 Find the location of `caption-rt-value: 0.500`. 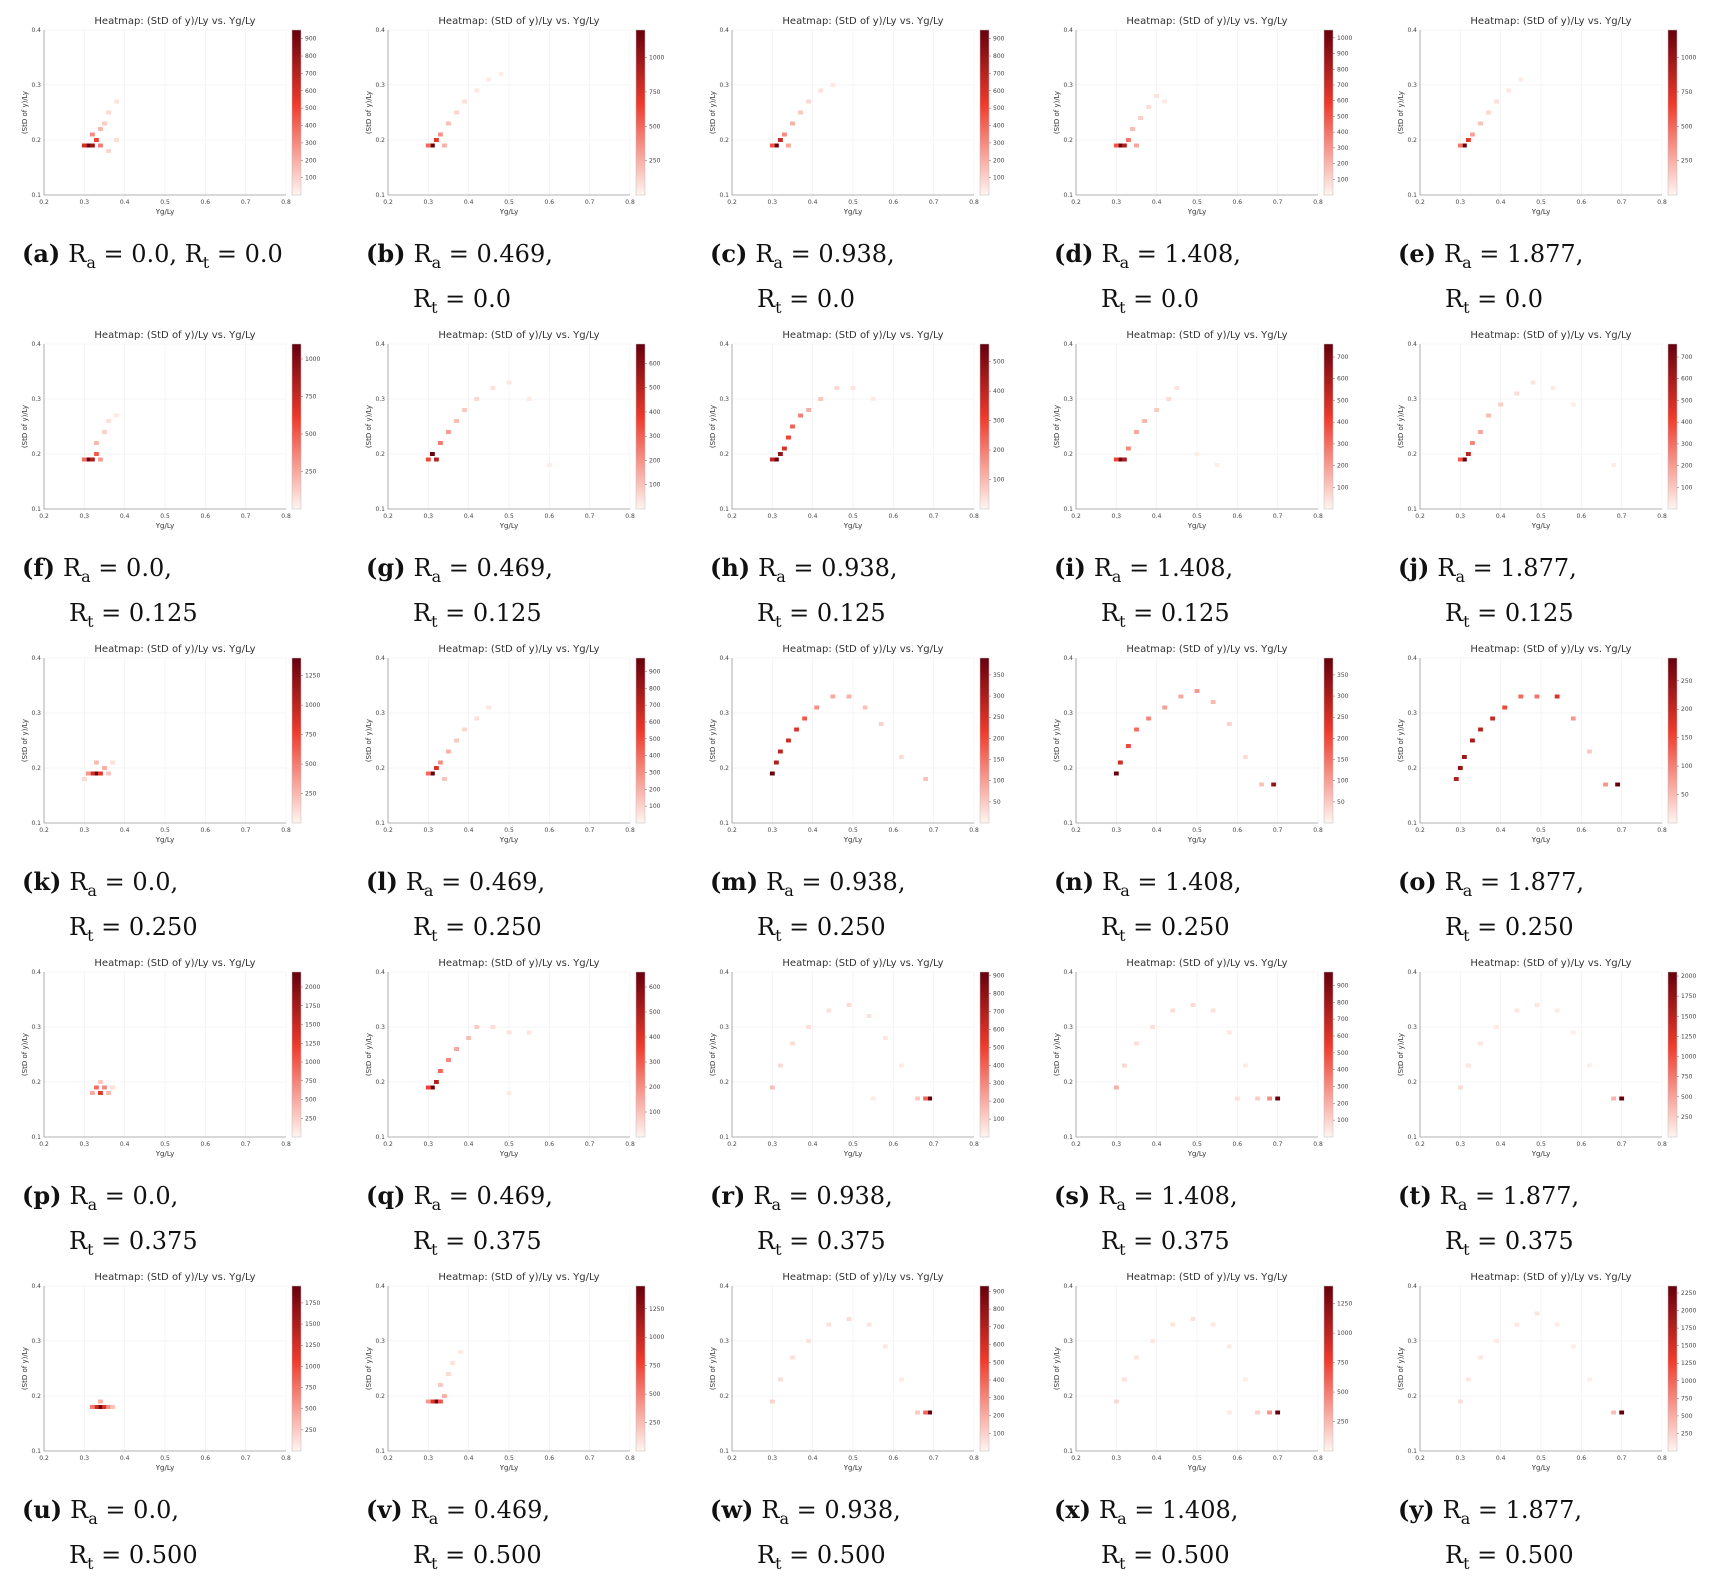

caption-rt-value: 0.500 is located at coordinates (507, 1555).